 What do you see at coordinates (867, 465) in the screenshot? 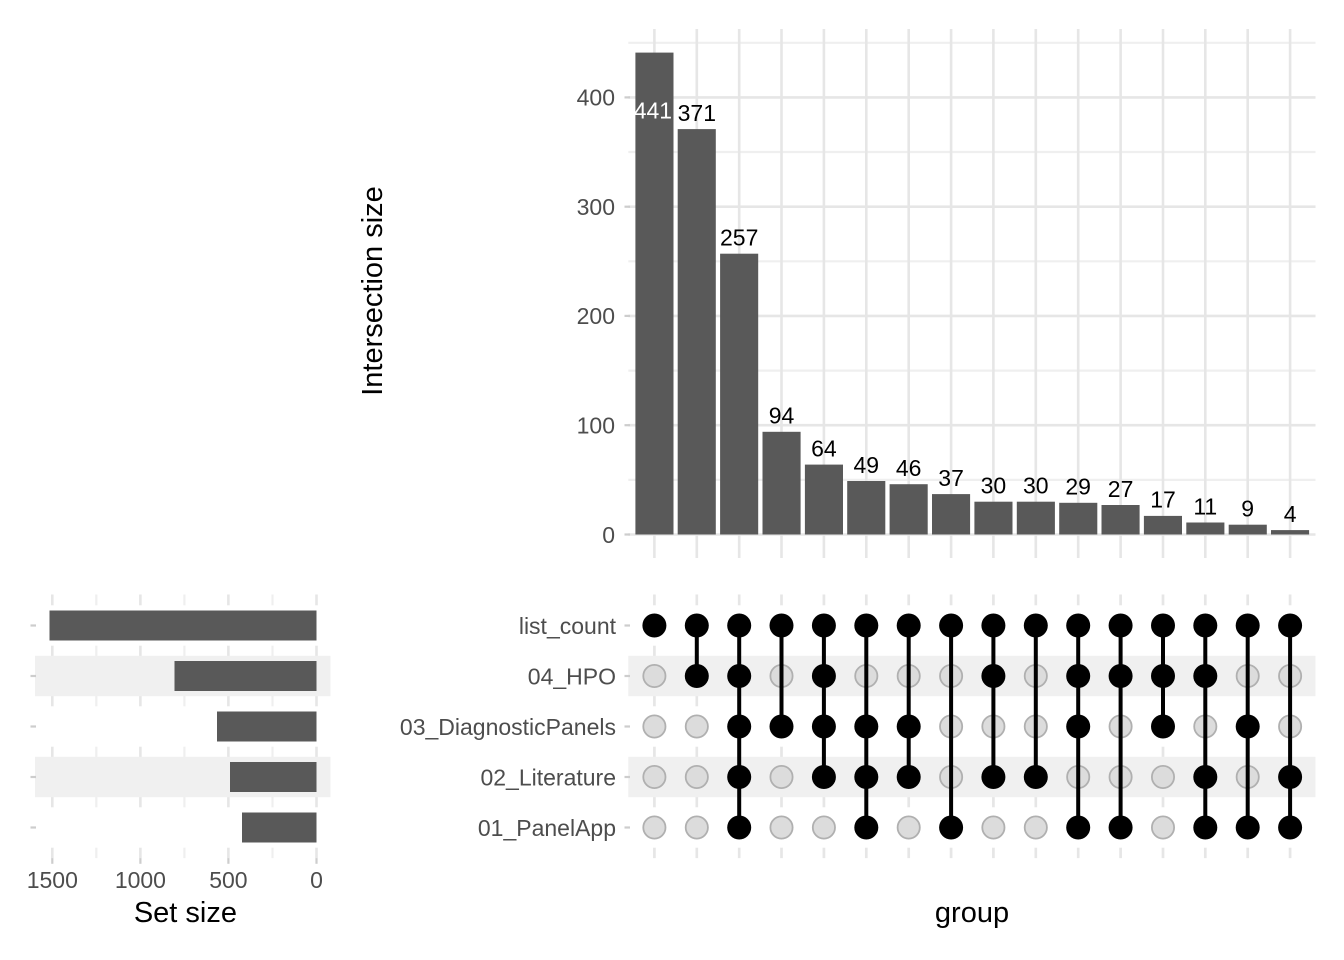
I see `svg-text: 49` at bounding box center [867, 465].